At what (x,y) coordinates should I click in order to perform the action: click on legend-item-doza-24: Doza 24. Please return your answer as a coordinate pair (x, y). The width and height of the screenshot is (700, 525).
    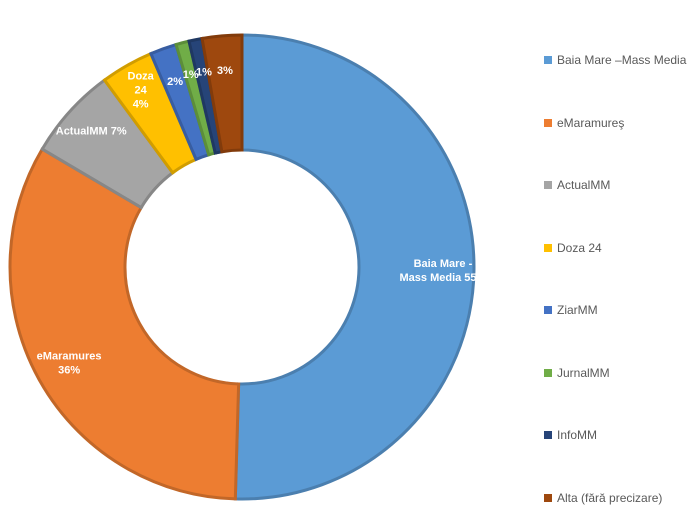
    Looking at the image, I should click on (573, 248).